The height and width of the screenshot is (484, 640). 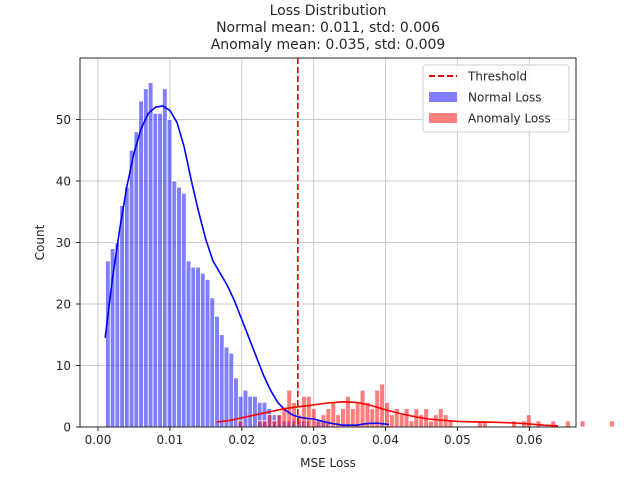 What do you see at coordinates (63, 182) in the screenshot?
I see `y-tick-label: 40` at bounding box center [63, 182].